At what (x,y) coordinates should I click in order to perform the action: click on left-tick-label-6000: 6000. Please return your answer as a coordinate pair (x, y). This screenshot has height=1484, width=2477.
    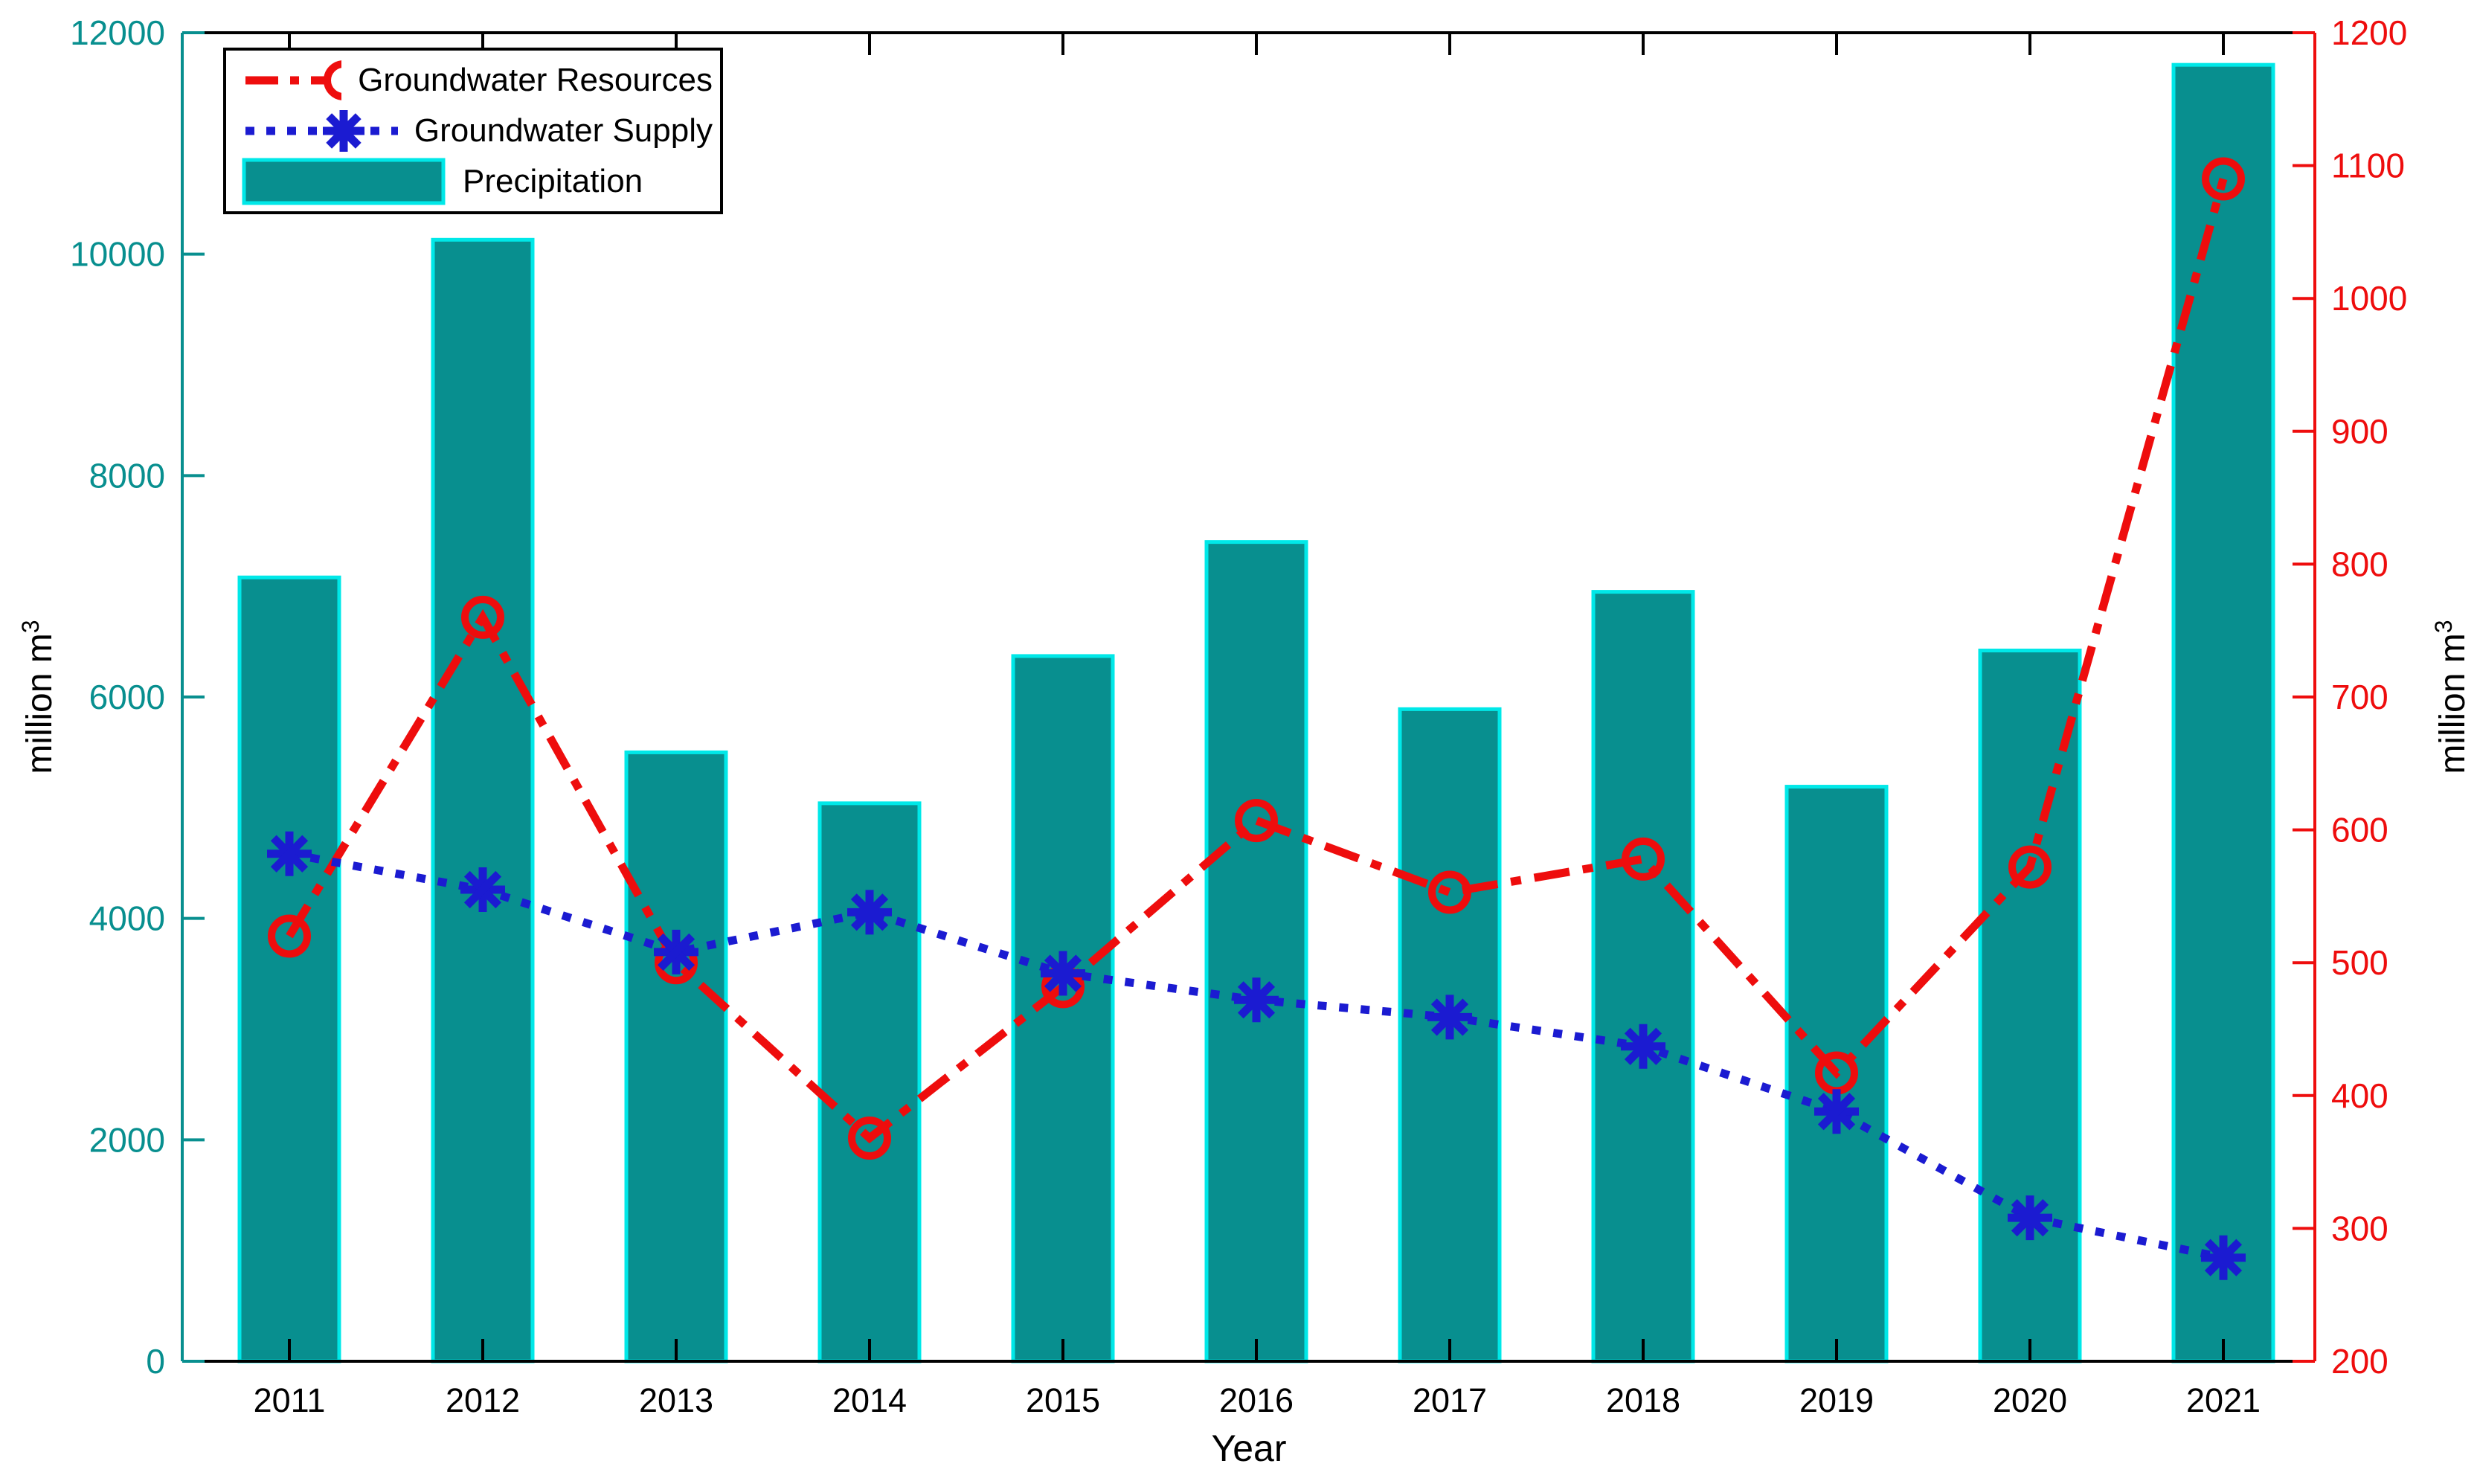
    Looking at the image, I should click on (127, 697).